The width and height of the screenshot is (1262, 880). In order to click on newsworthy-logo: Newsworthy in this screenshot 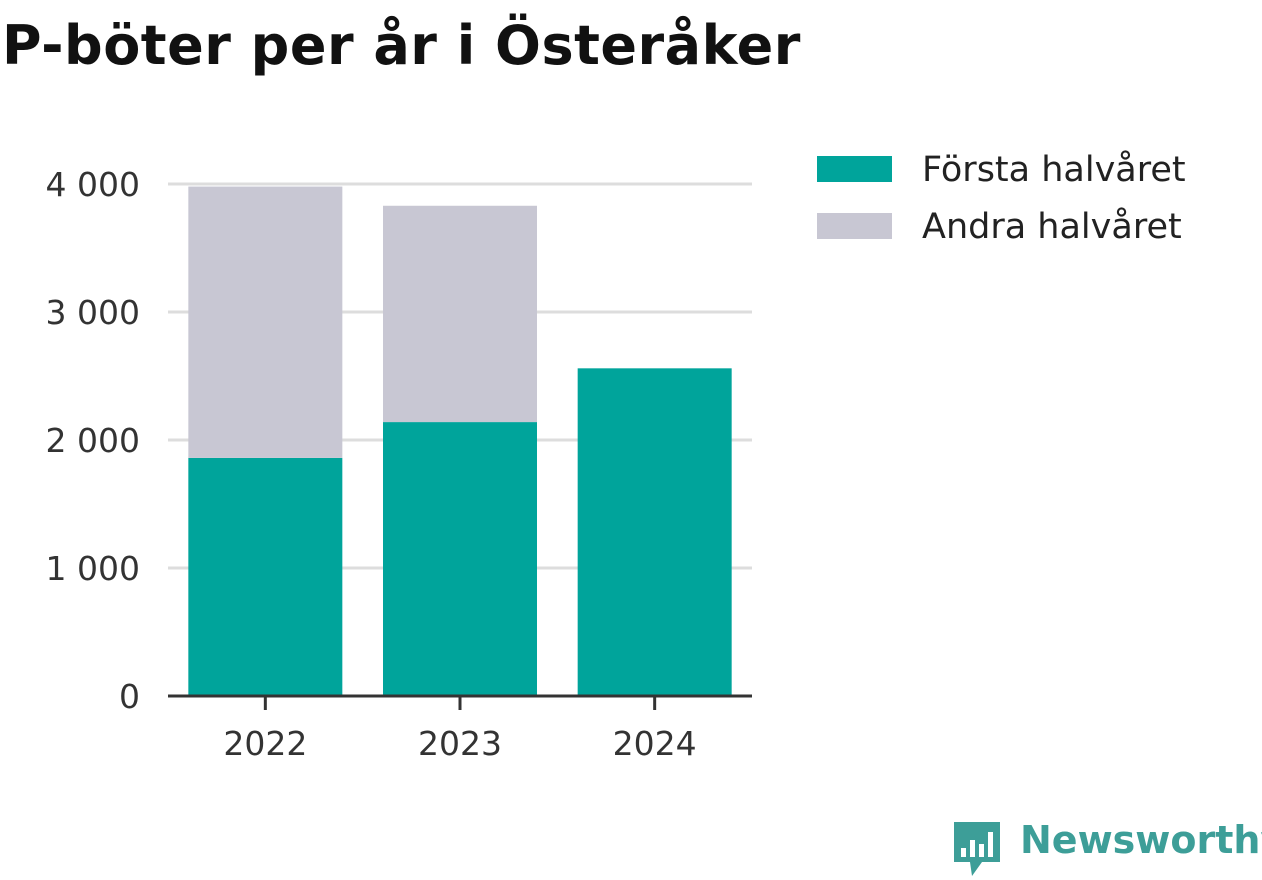, I will do `click(1106, 848)`.